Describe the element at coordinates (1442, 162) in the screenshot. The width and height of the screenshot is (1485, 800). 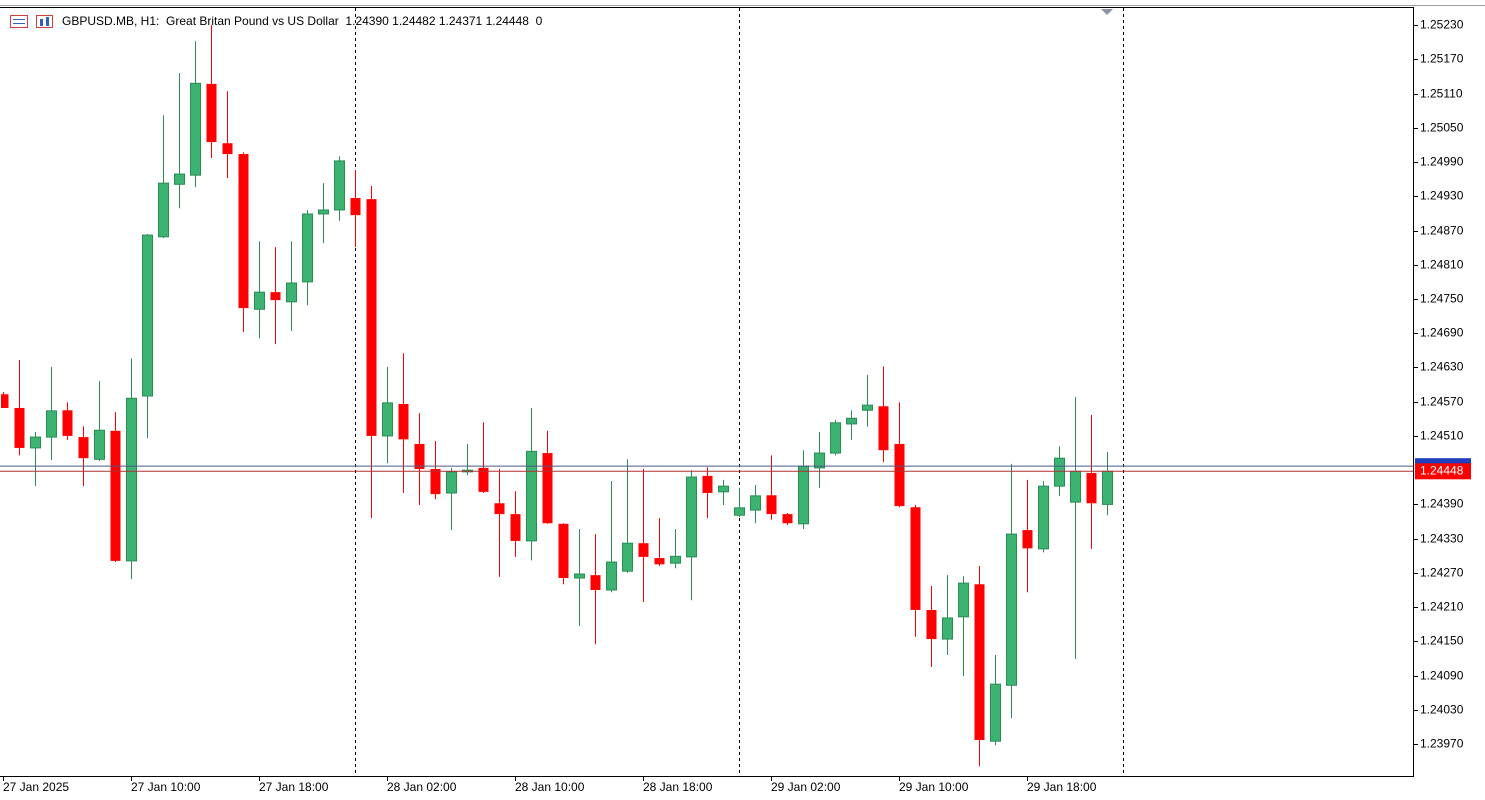
I see `y-tick-label: 1.24990` at that location.